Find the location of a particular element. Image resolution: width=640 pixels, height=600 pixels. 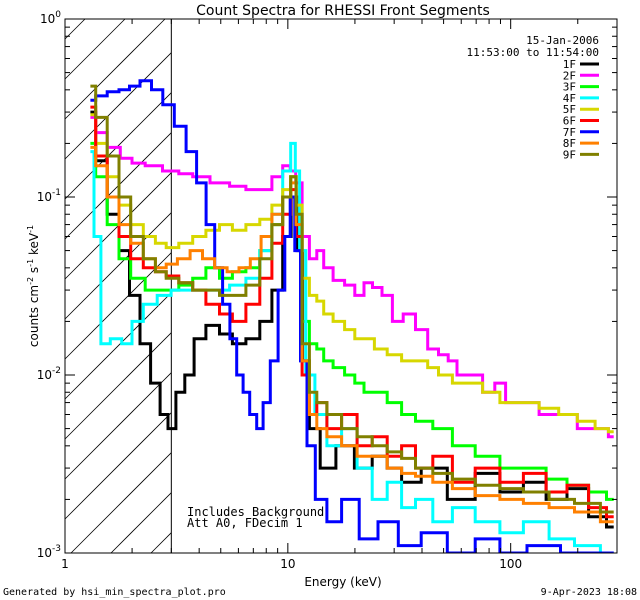

timestamp-footer: 9-Apr-2023 18:08 is located at coordinates (589, 592).